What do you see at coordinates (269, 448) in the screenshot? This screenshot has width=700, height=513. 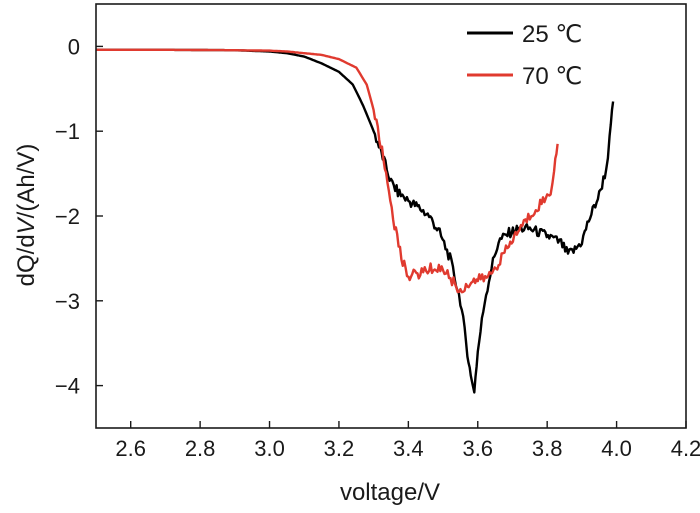 I see `x-tick-label: 3.0` at bounding box center [269, 448].